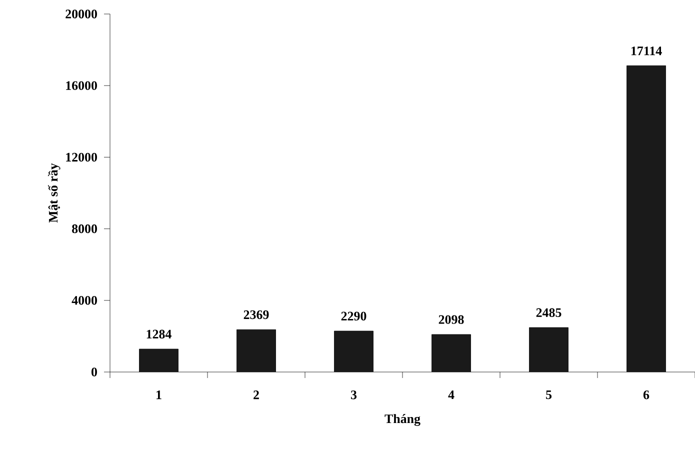  I want to click on x-tick-label: 3, so click(354, 395).